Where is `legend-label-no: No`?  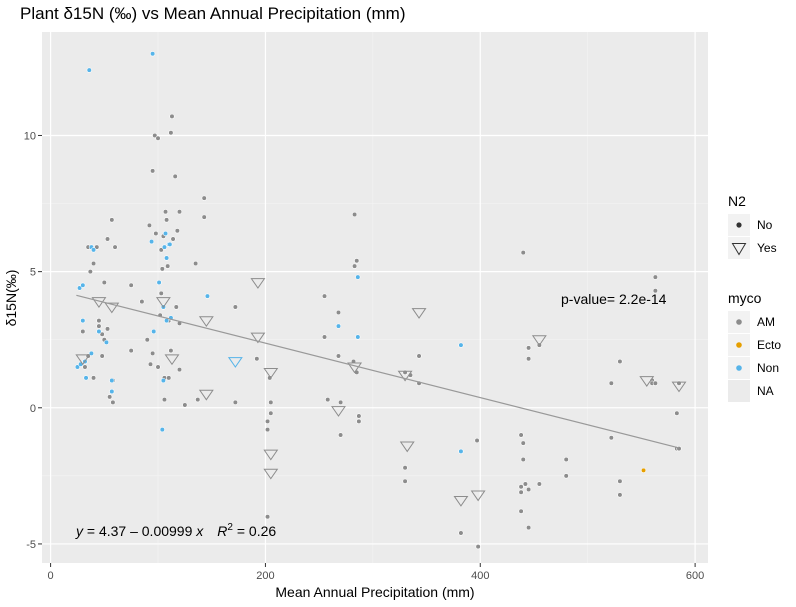 legend-label-no: No is located at coordinates (765, 225).